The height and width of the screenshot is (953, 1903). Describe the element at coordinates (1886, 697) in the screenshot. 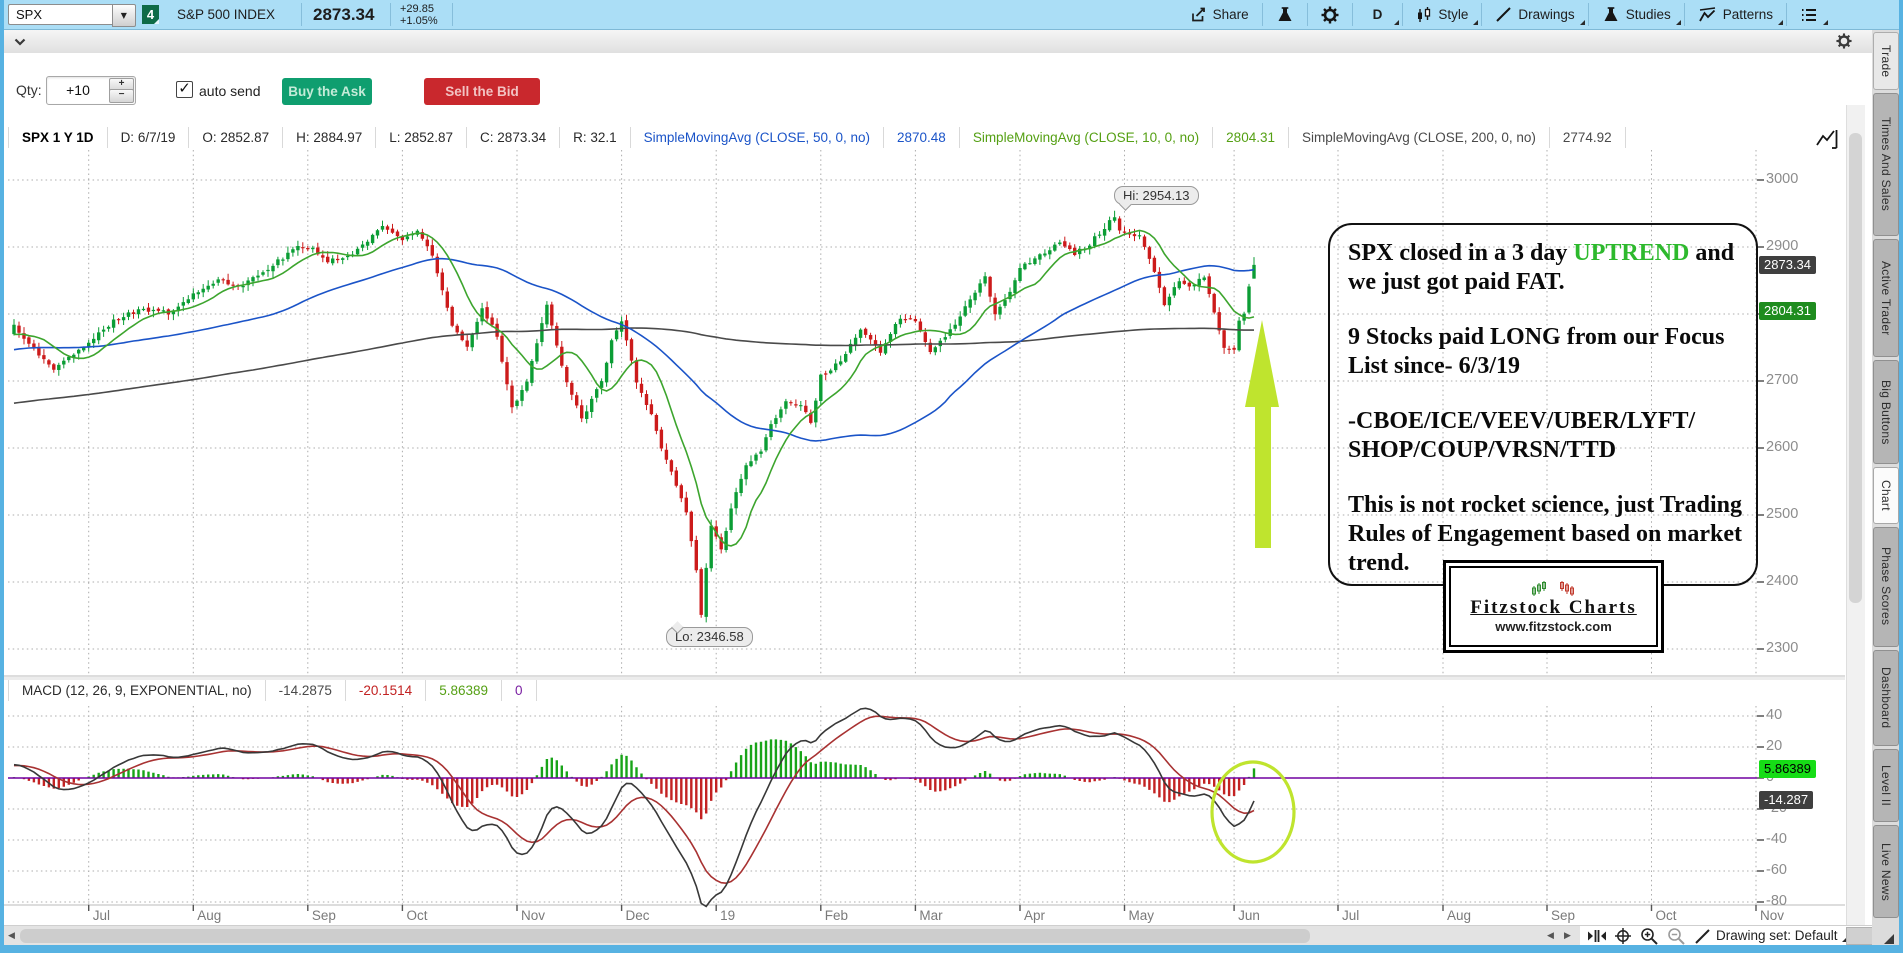

I see `sidebar-tab-dashboard: Dashboard` at that location.